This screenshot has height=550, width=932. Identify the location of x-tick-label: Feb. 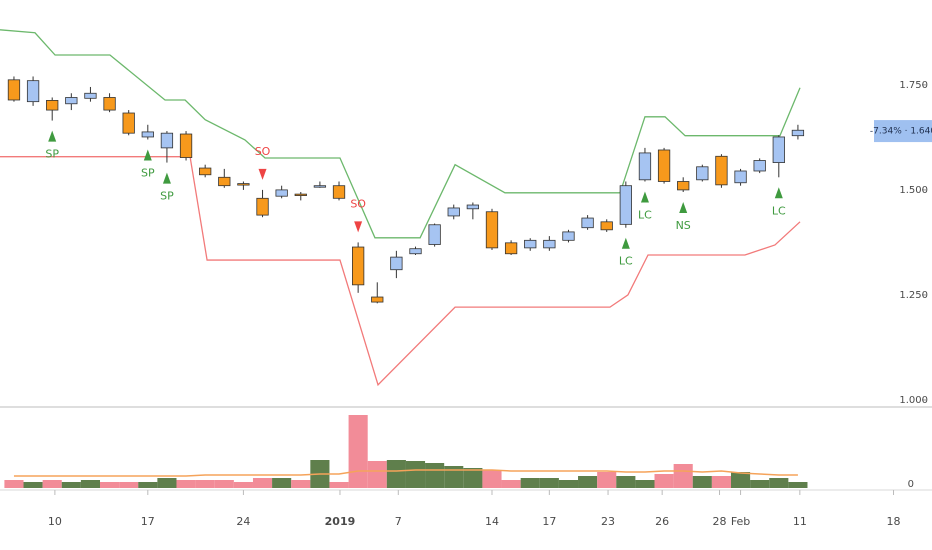
(740, 521).